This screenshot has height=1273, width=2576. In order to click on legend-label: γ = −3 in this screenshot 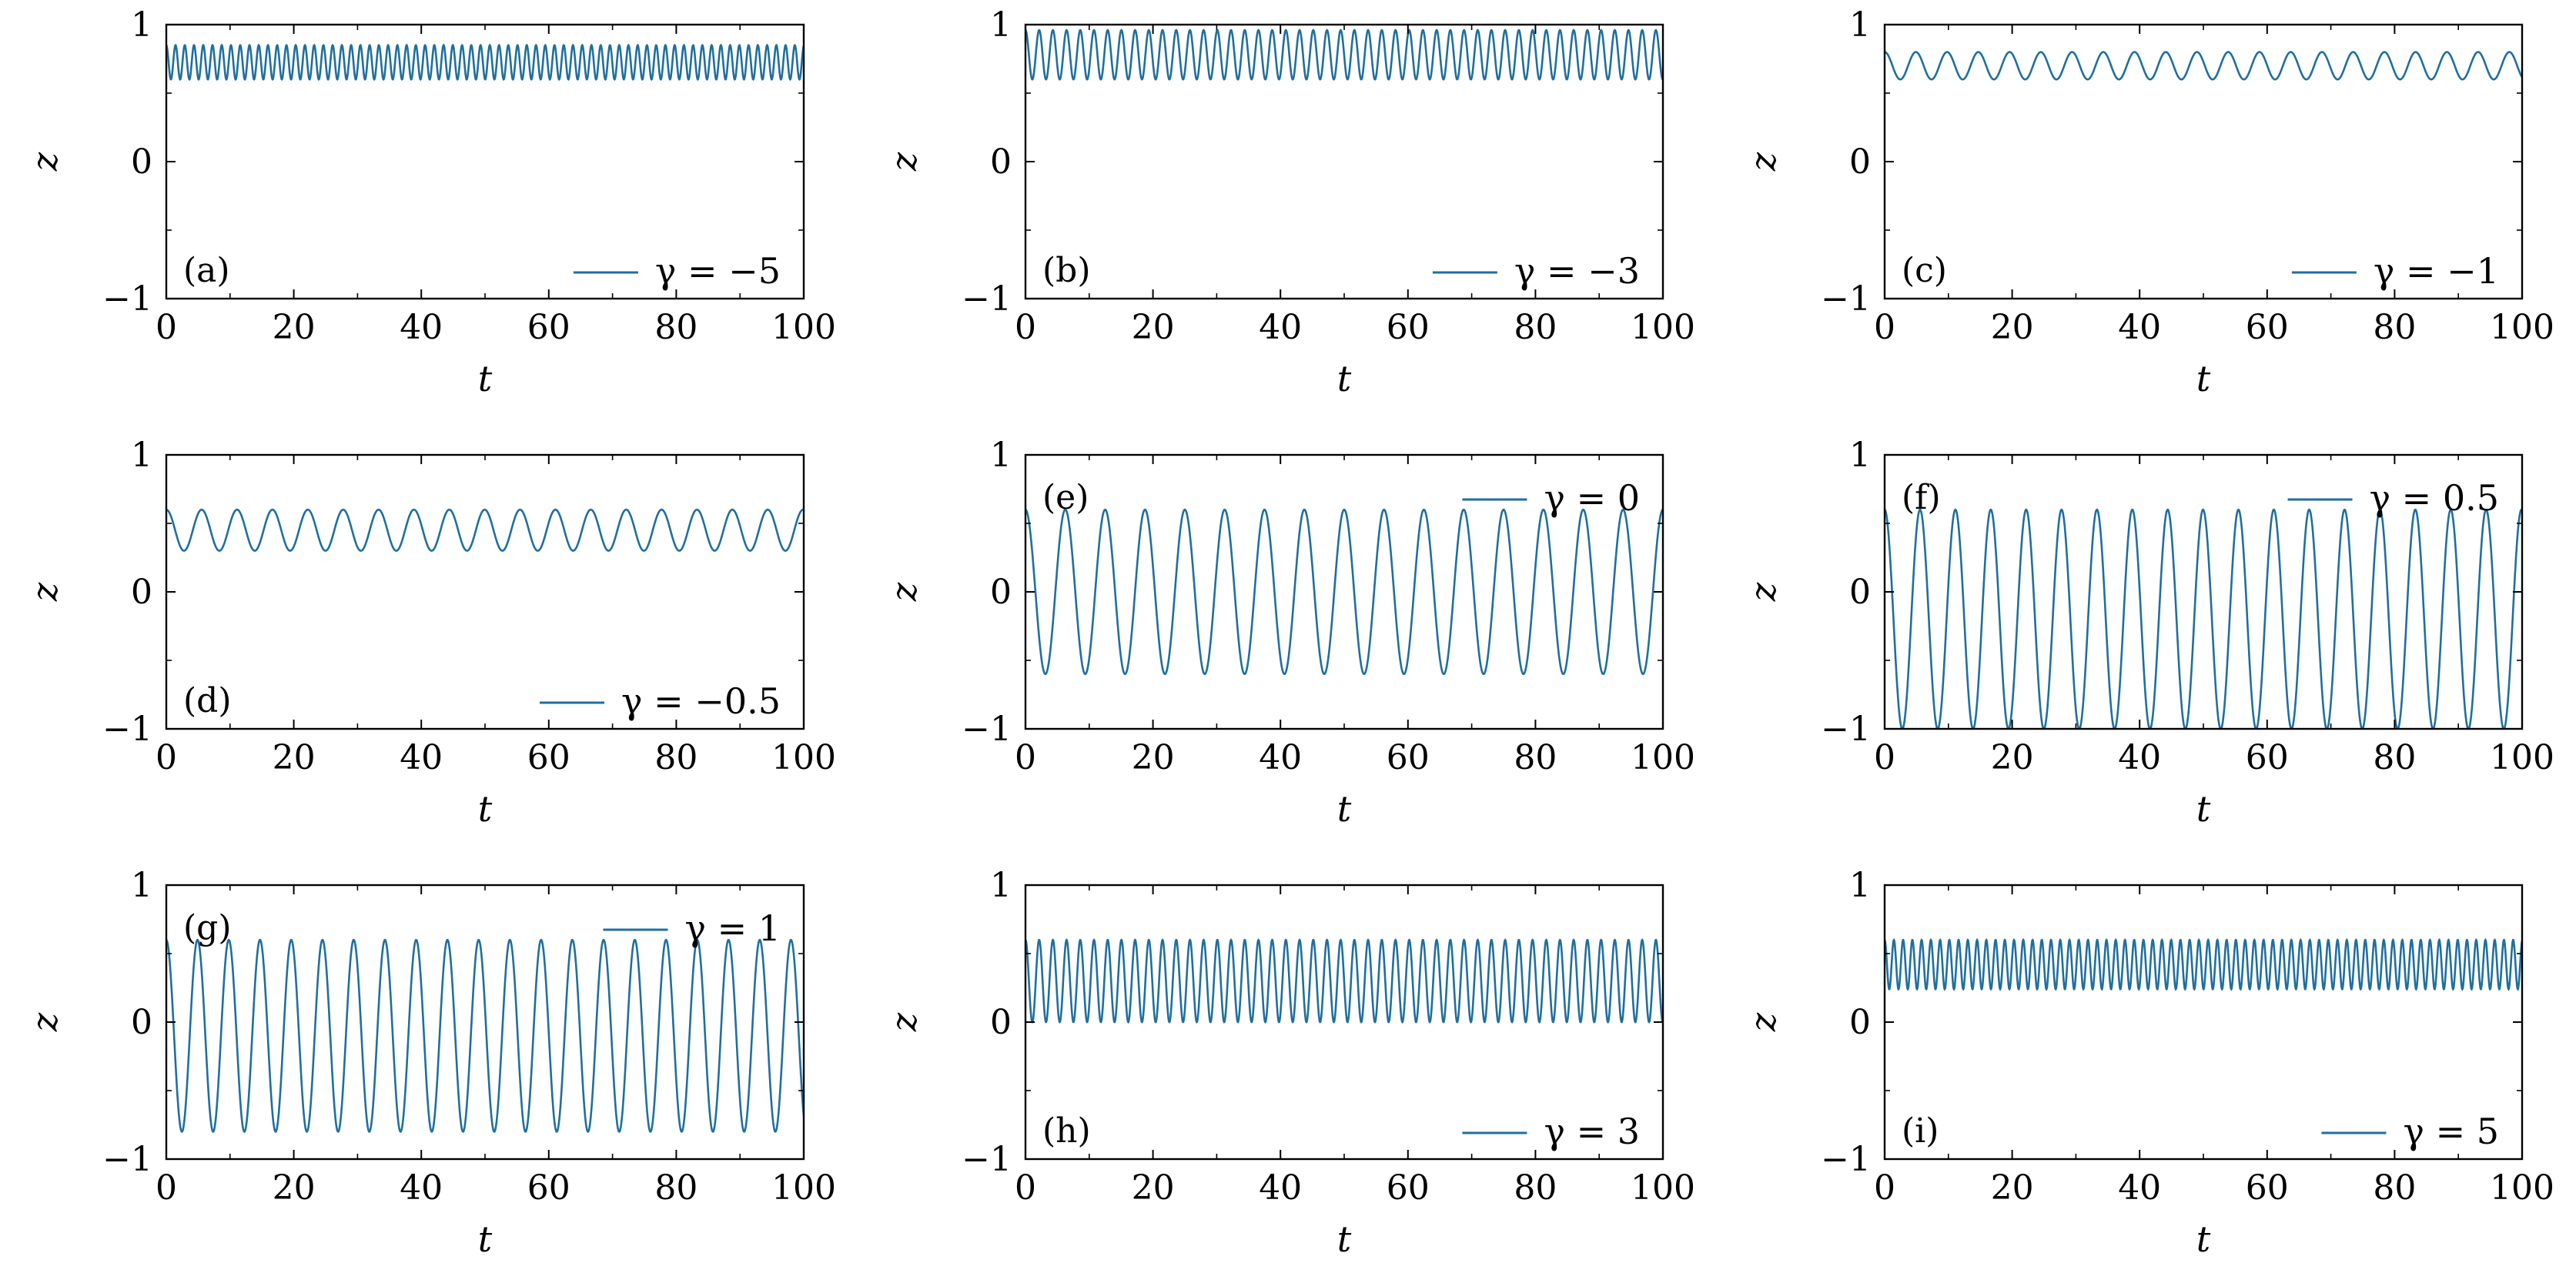, I will do `click(1577, 271)`.